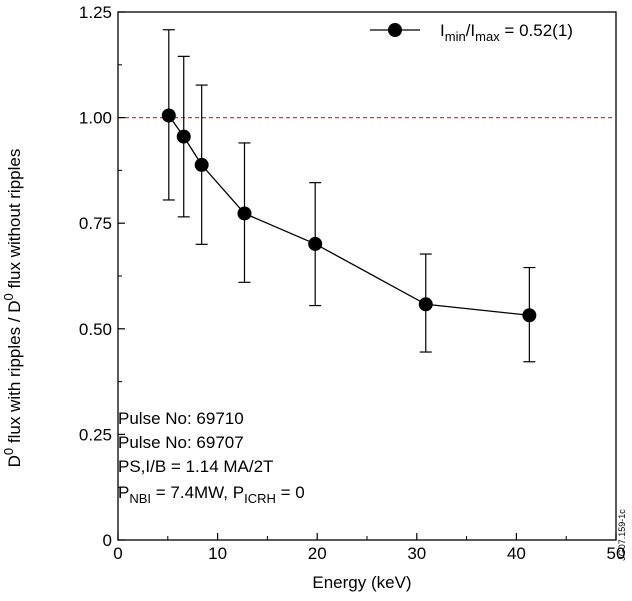 The image size is (632, 601). What do you see at coordinates (516, 553) in the screenshot?
I see `x-tick-label: 40` at bounding box center [516, 553].